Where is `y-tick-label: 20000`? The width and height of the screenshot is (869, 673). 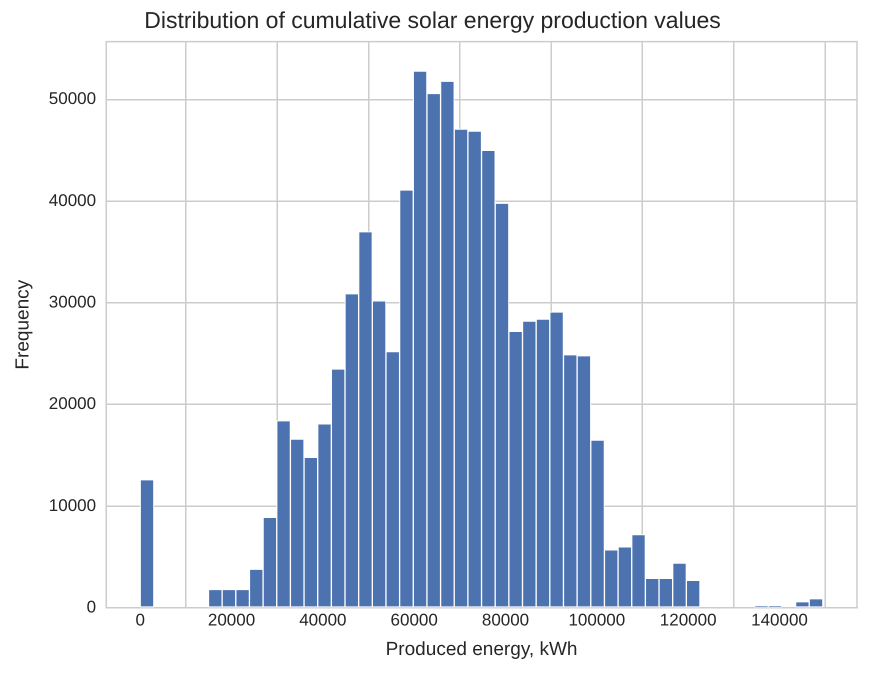
y-tick-label: 20000 is located at coordinates (72, 404).